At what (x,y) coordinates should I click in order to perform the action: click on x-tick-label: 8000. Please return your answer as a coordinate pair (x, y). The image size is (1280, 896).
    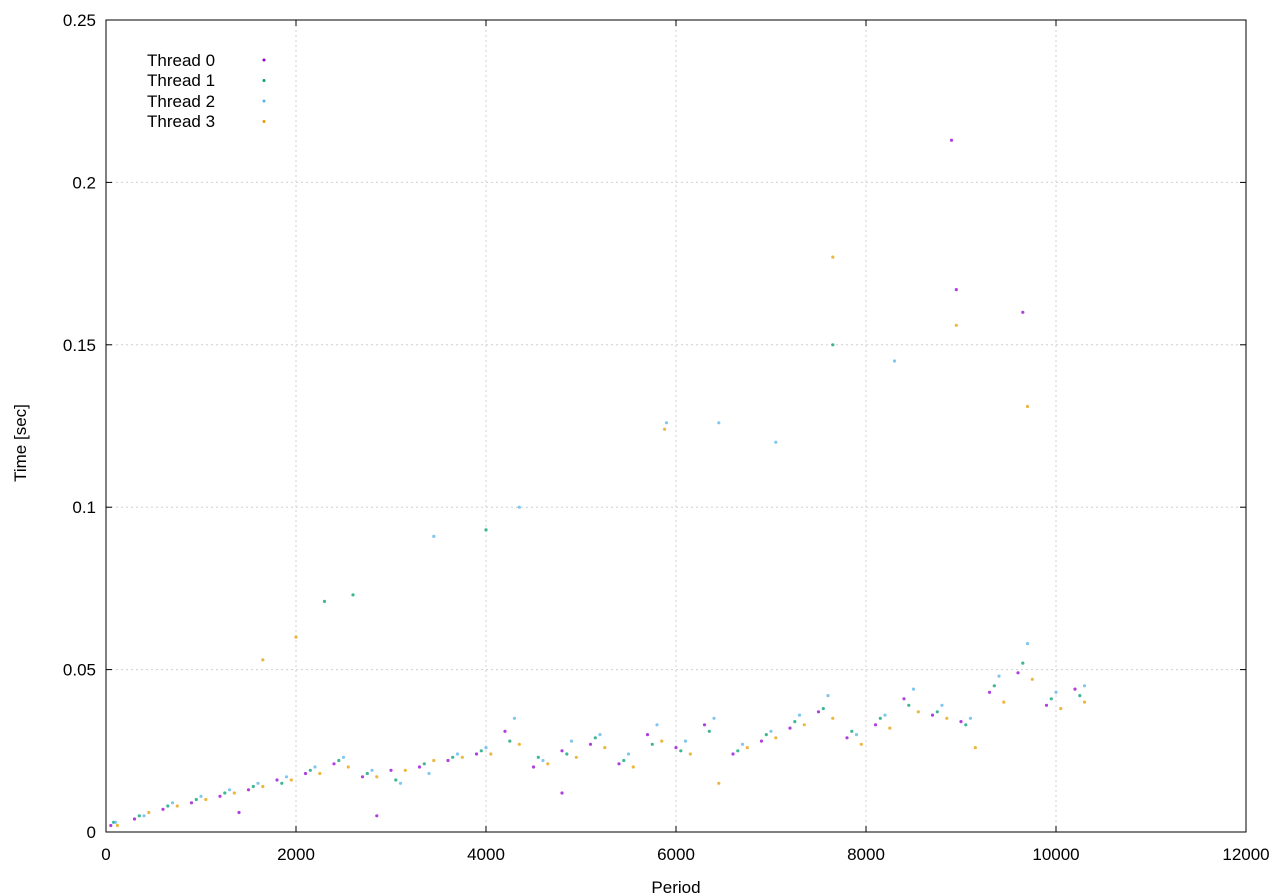
    Looking at the image, I should click on (866, 854).